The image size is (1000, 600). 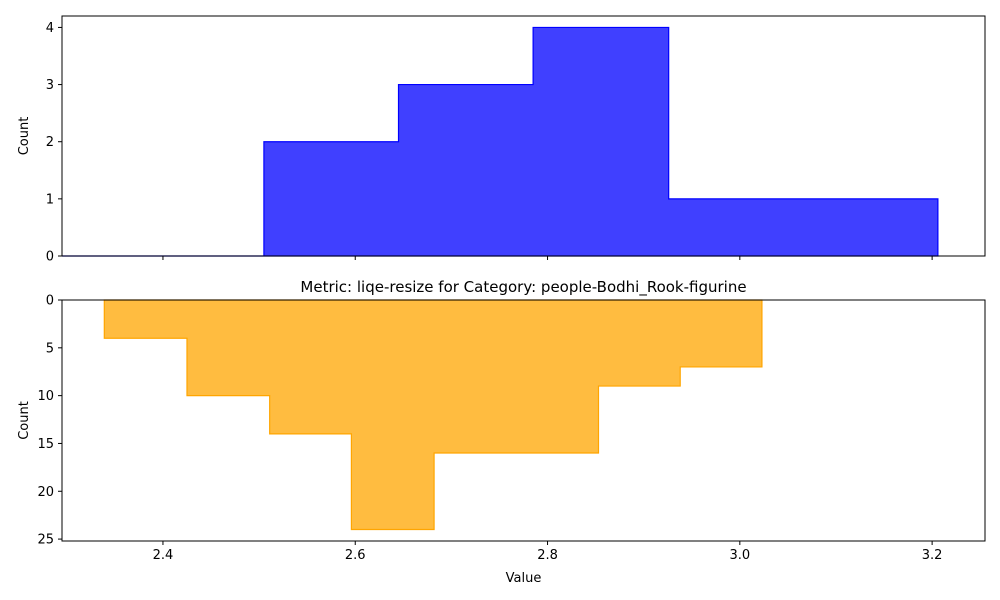 I want to click on bottom-y-tick-label: 25, so click(x=45, y=540).